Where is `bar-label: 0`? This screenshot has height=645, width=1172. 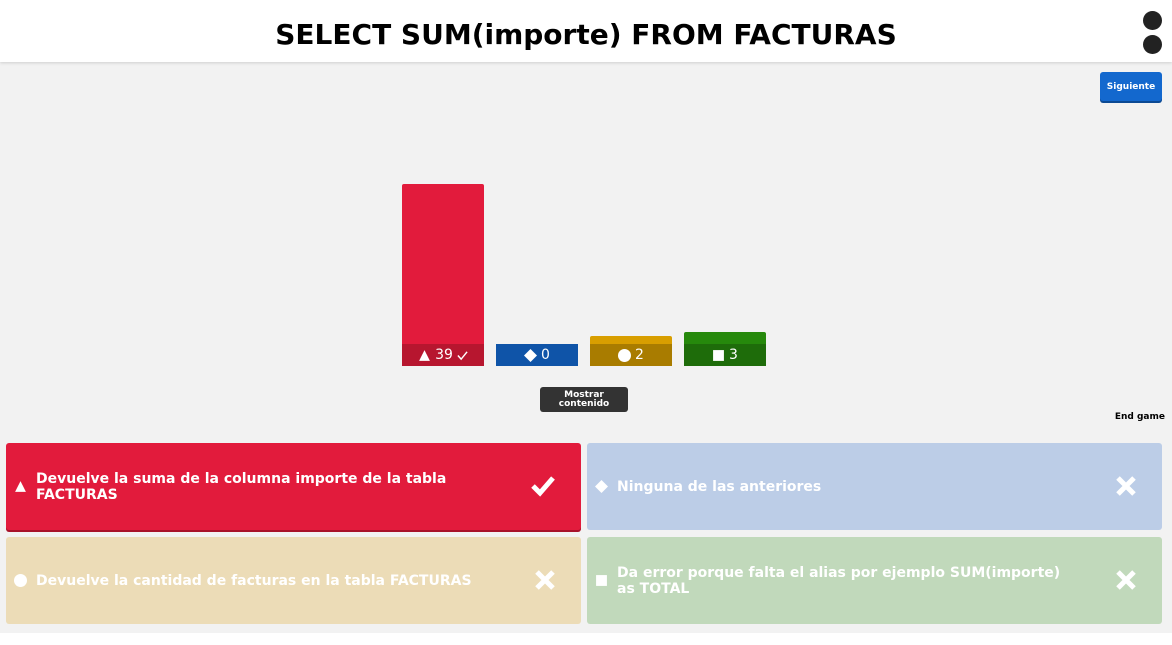
bar-label: 0 is located at coordinates (537, 355).